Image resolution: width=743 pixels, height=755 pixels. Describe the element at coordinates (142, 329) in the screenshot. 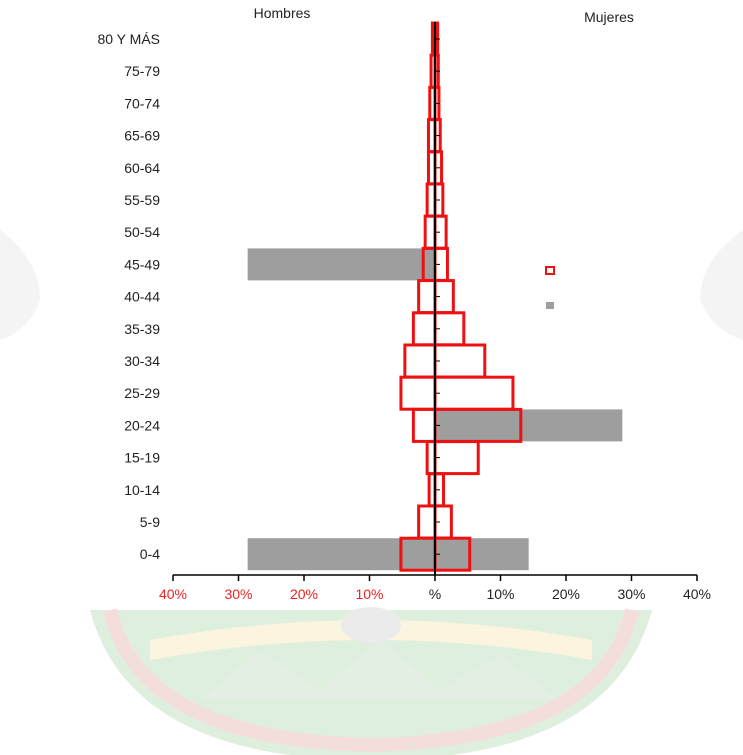

I see `category-label: 35-39` at that location.